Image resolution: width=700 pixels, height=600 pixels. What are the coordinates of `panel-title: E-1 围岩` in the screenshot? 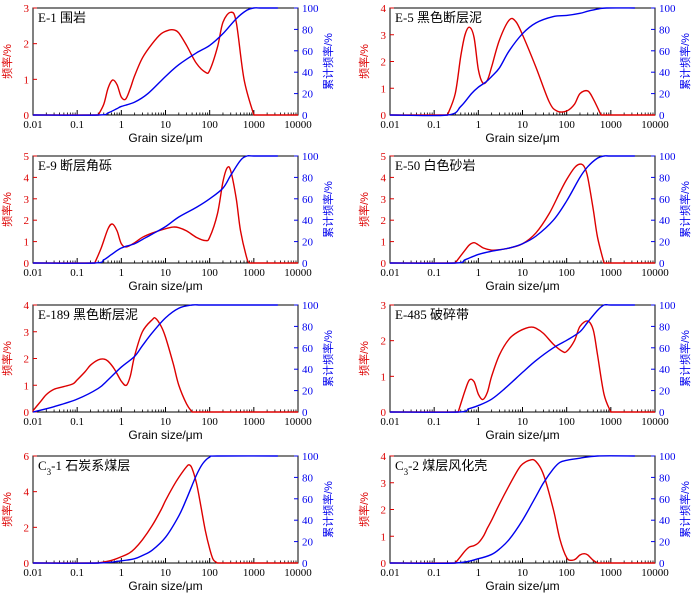 It's located at (62, 17).